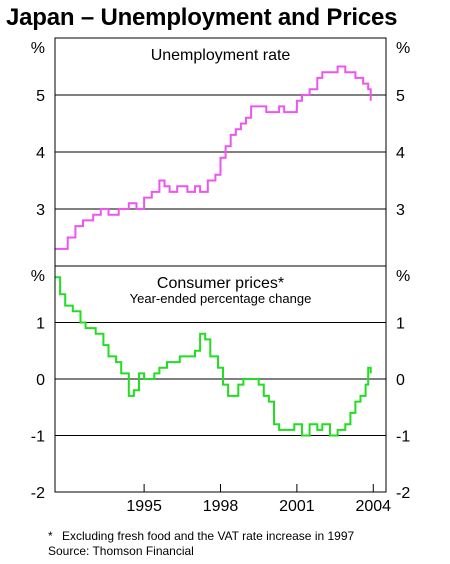 The height and width of the screenshot is (564, 450). Describe the element at coordinates (38, 493) in the screenshot. I see `y-tick-label-left: -2` at that location.